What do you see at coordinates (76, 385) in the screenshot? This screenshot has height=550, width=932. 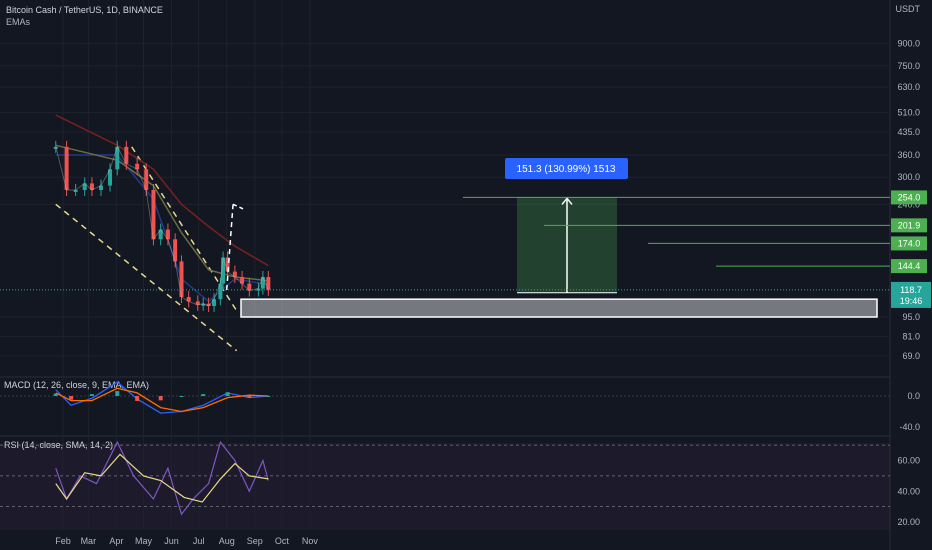 I see `macd-label: MACD (12, 26, close, 9, EMA, EMA)` at bounding box center [76, 385].